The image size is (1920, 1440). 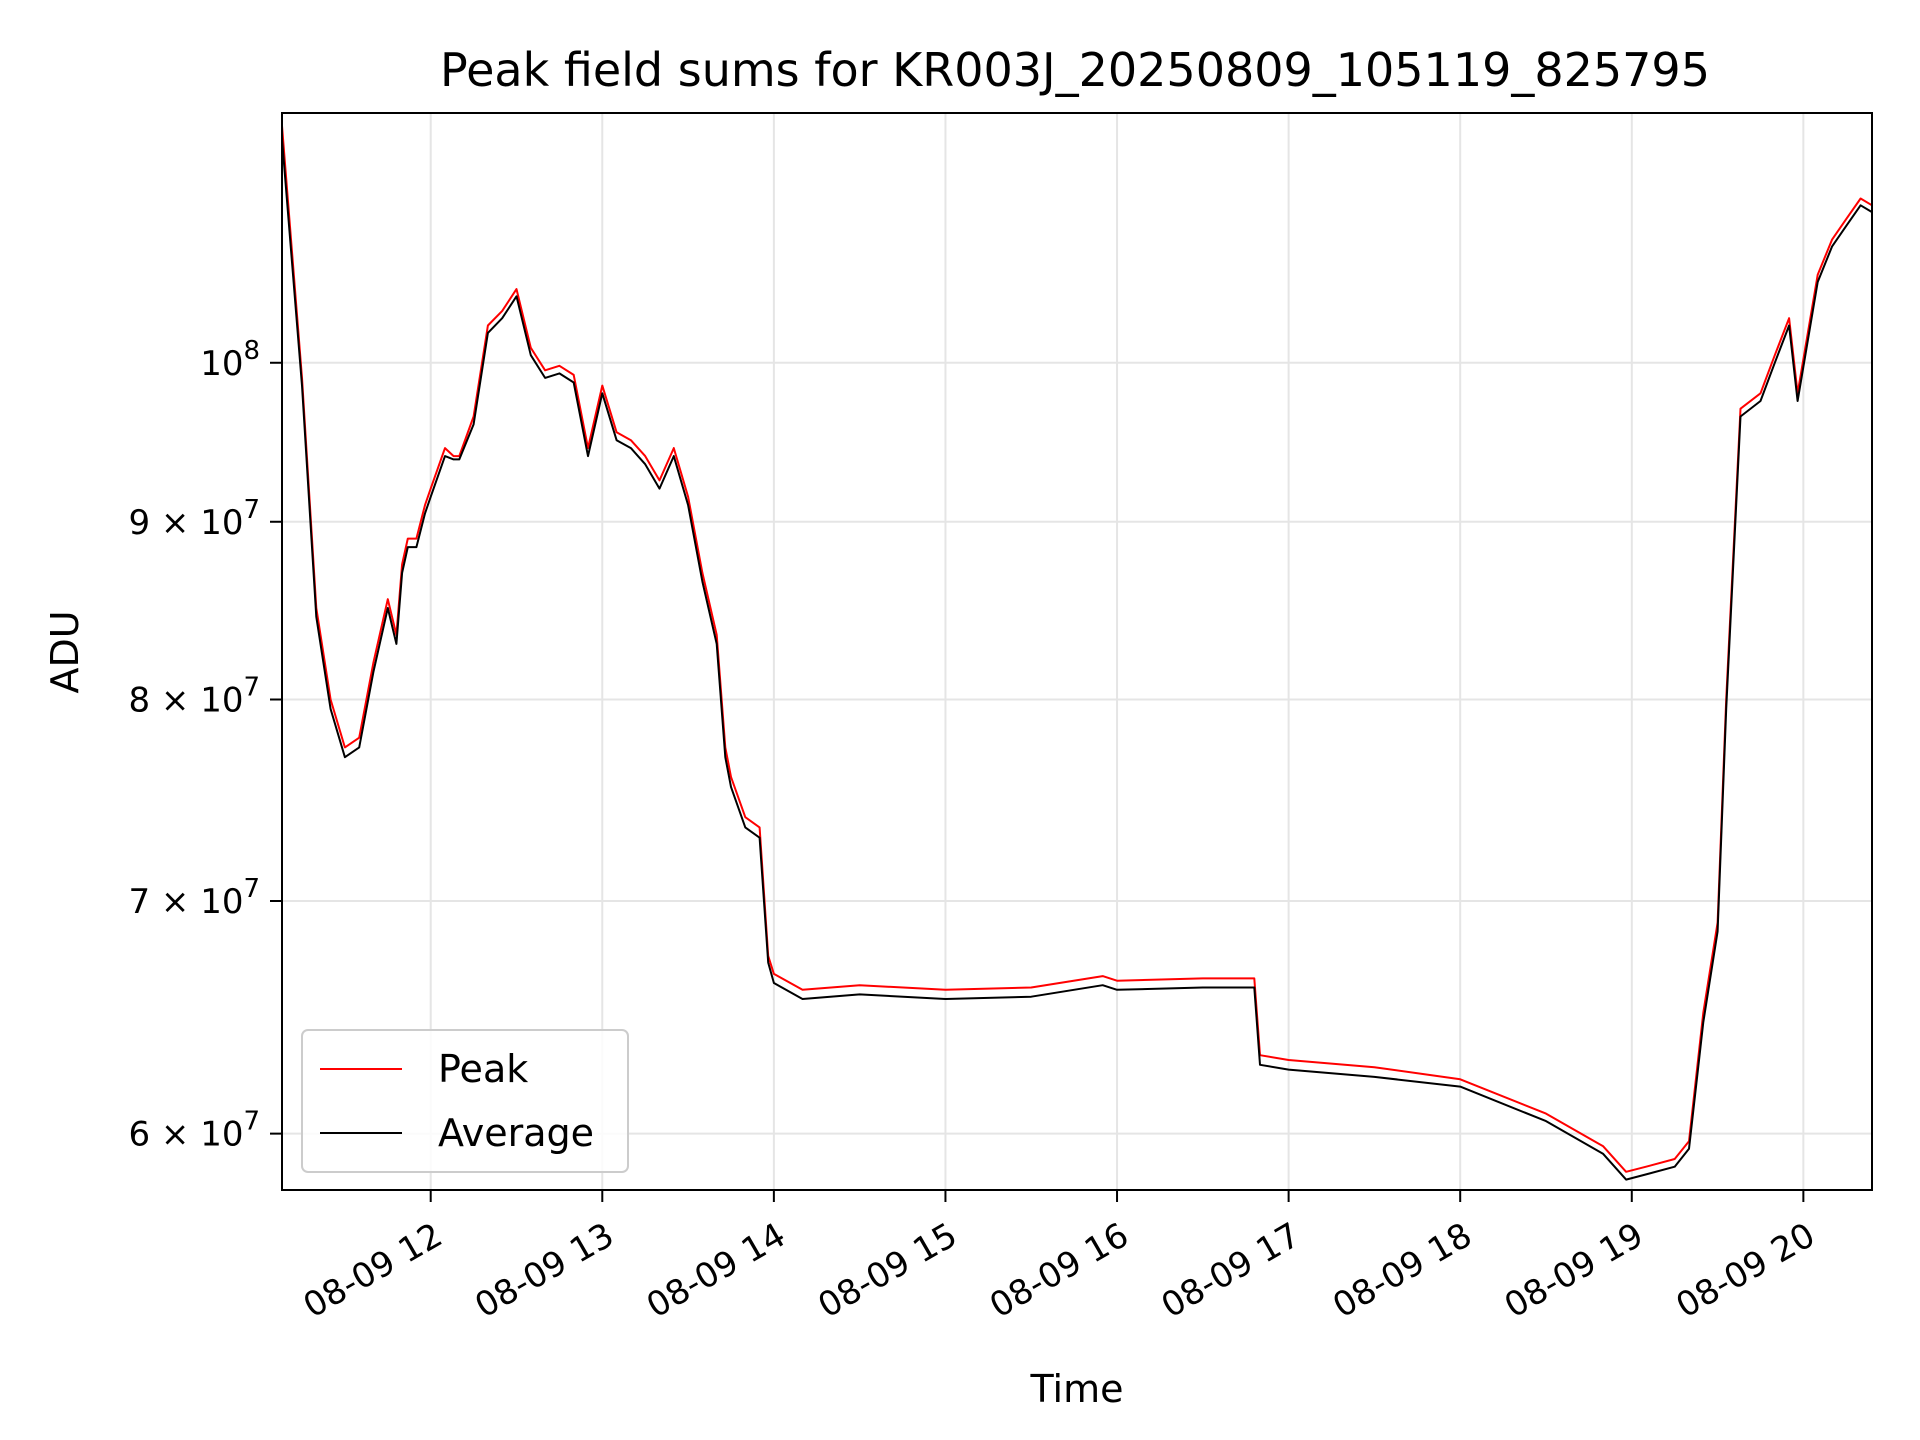 What do you see at coordinates (194, 519) in the screenshot?
I see `y-tick-label: 9 × 107` at bounding box center [194, 519].